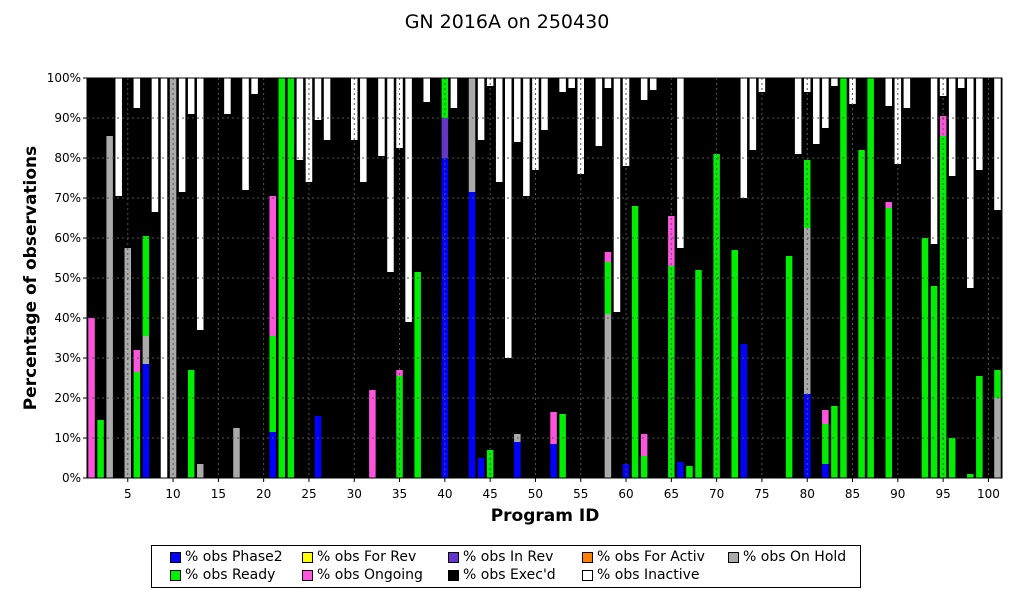 This screenshot has width=1014, height=600. What do you see at coordinates (67, 158) in the screenshot?
I see `y-tick-label: 80%` at bounding box center [67, 158].